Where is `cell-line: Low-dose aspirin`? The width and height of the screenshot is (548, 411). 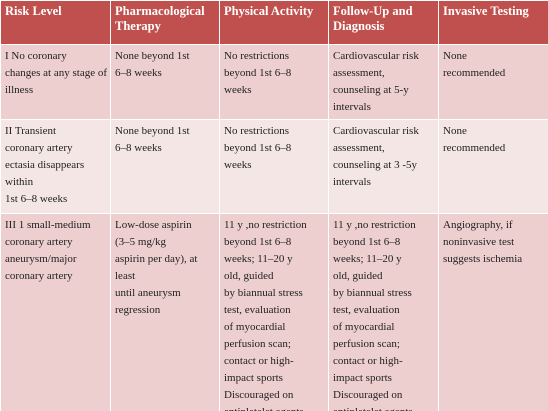
cell-line: Low-dose aspirin is located at coordinates (153, 225).